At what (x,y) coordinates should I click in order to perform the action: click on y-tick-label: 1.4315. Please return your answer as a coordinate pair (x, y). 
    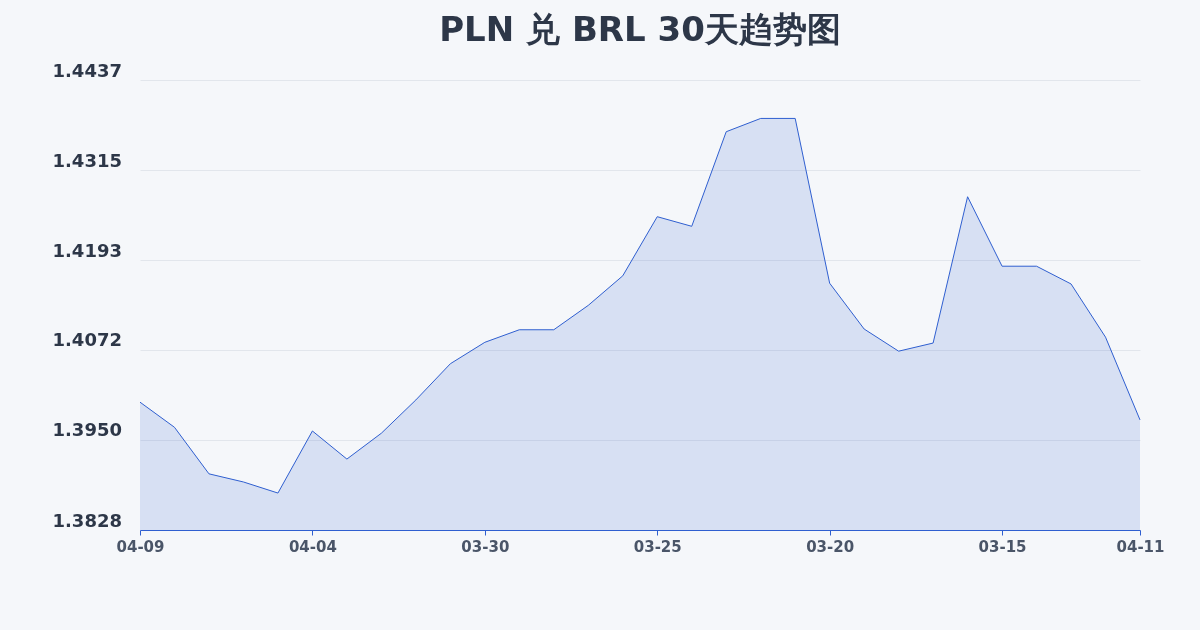
    Looking at the image, I should click on (87, 160).